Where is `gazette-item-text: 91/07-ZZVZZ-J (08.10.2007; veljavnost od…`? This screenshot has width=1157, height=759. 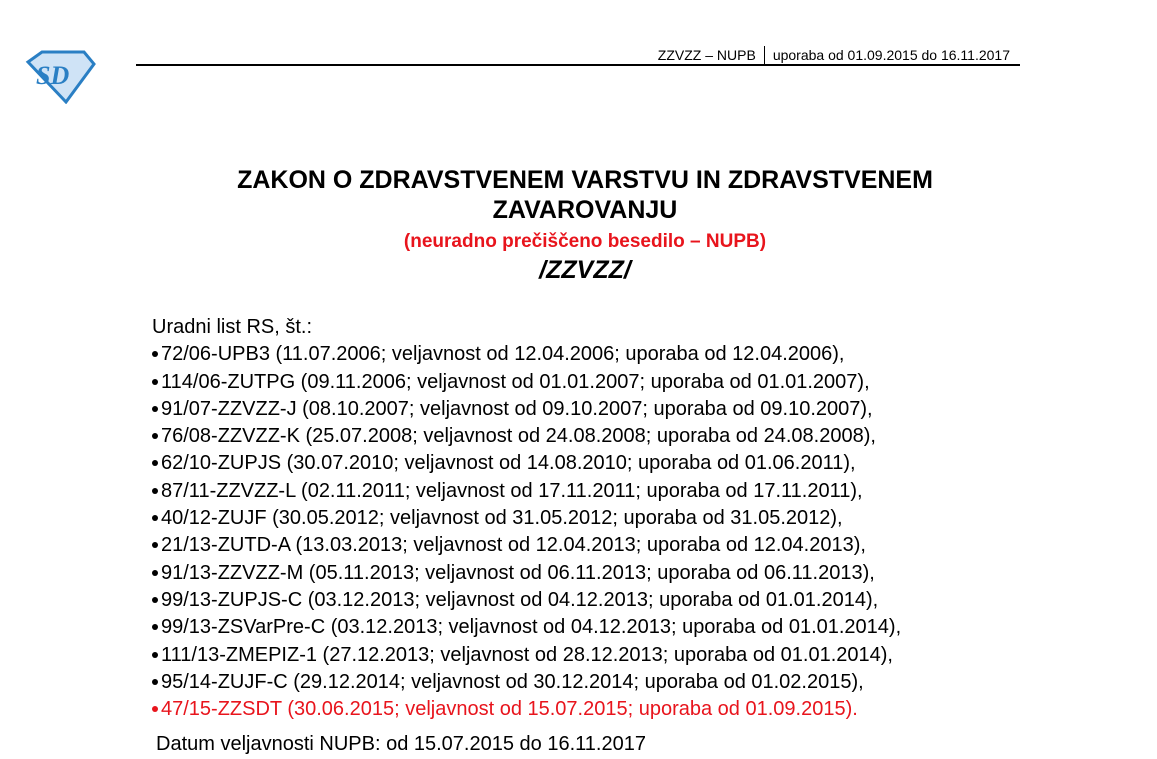
gazette-item-text: 91/07-ZZVZZ-J (08.10.2007; veljavnost od… is located at coordinates (517, 408).